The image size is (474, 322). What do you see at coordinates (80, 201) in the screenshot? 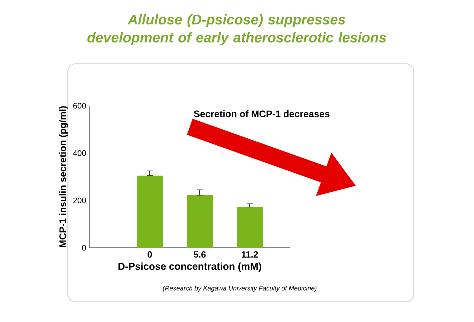
I see `y-tick-label: 200` at bounding box center [80, 201].